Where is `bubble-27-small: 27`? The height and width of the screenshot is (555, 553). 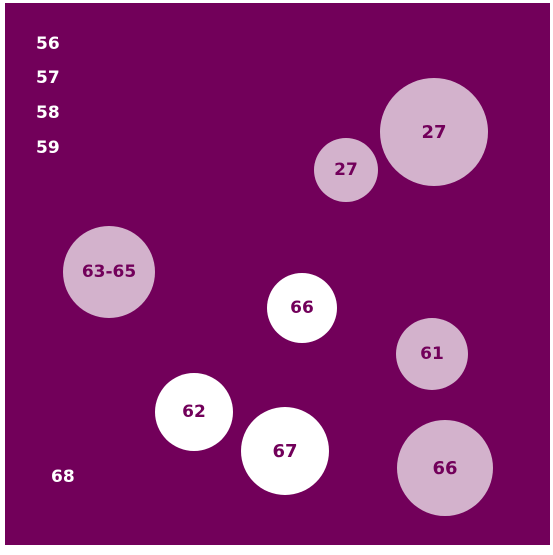 bubble-27-small: 27 is located at coordinates (346, 170).